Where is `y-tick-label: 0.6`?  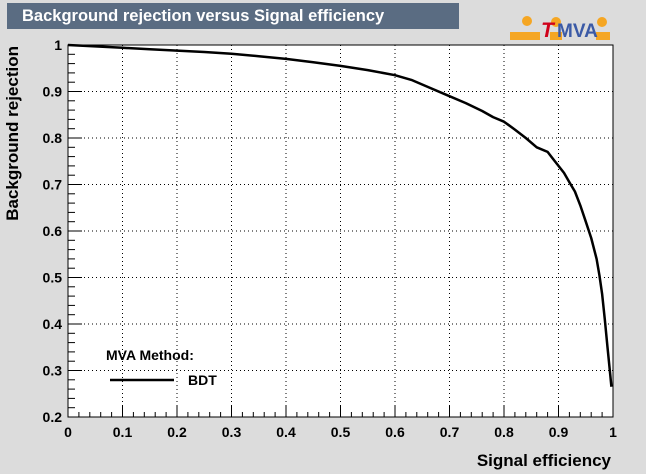 y-tick-label: 0.6 is located at coordinates (53, 231).